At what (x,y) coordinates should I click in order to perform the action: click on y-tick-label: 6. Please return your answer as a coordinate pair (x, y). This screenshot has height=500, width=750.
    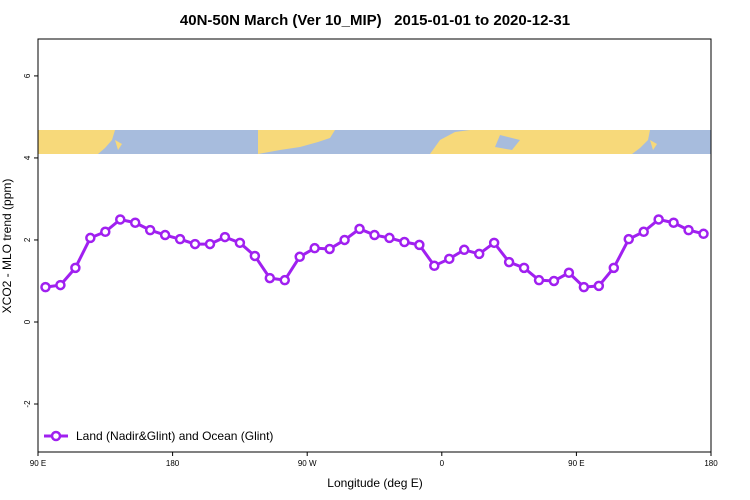
    Looking at the image, I should click on (27, 75).